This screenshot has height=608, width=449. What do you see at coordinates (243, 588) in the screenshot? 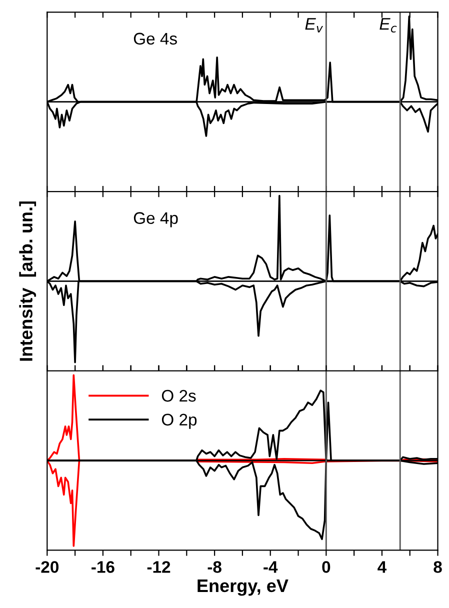
I see `x-axis-title: Energy, eV` at bounding box center [243, 588].